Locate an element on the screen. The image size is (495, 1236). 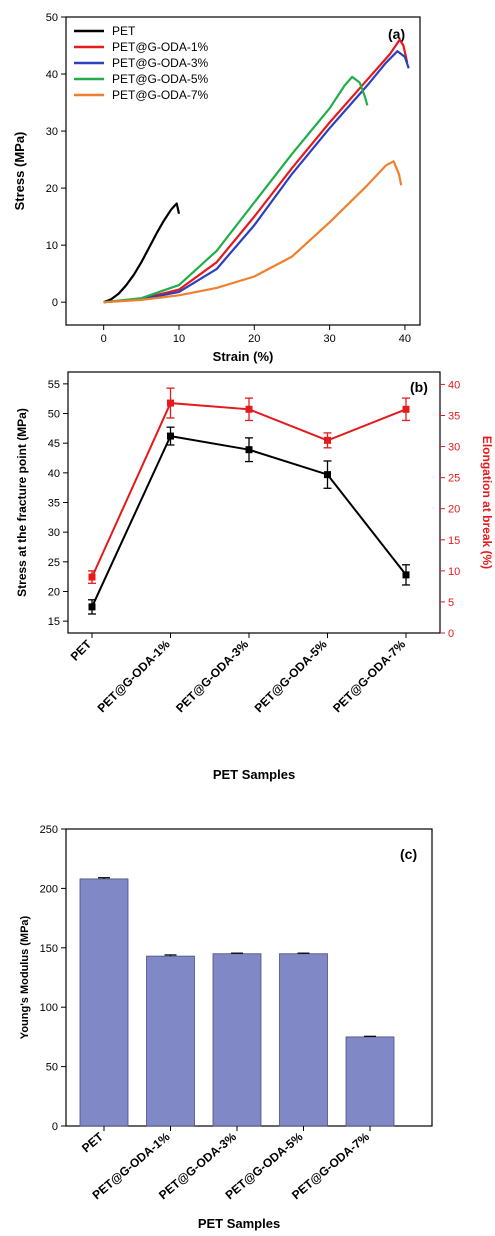
y-tick-label-right: 10 is located at coordinates (454, 572).